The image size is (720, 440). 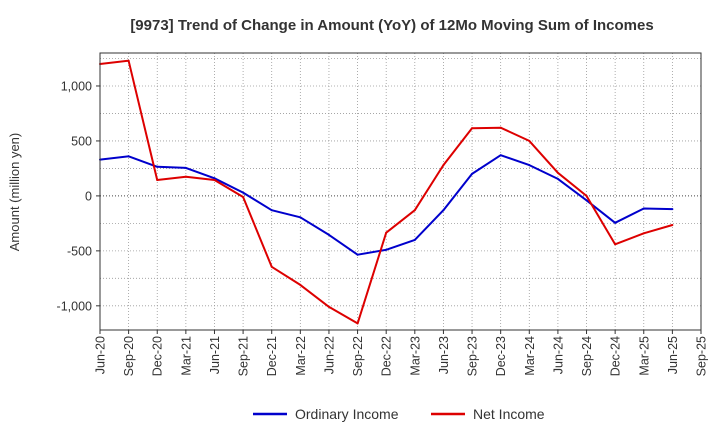 I want to click on y-axis-label: Amount (million yen), so click(x=14, y=192).